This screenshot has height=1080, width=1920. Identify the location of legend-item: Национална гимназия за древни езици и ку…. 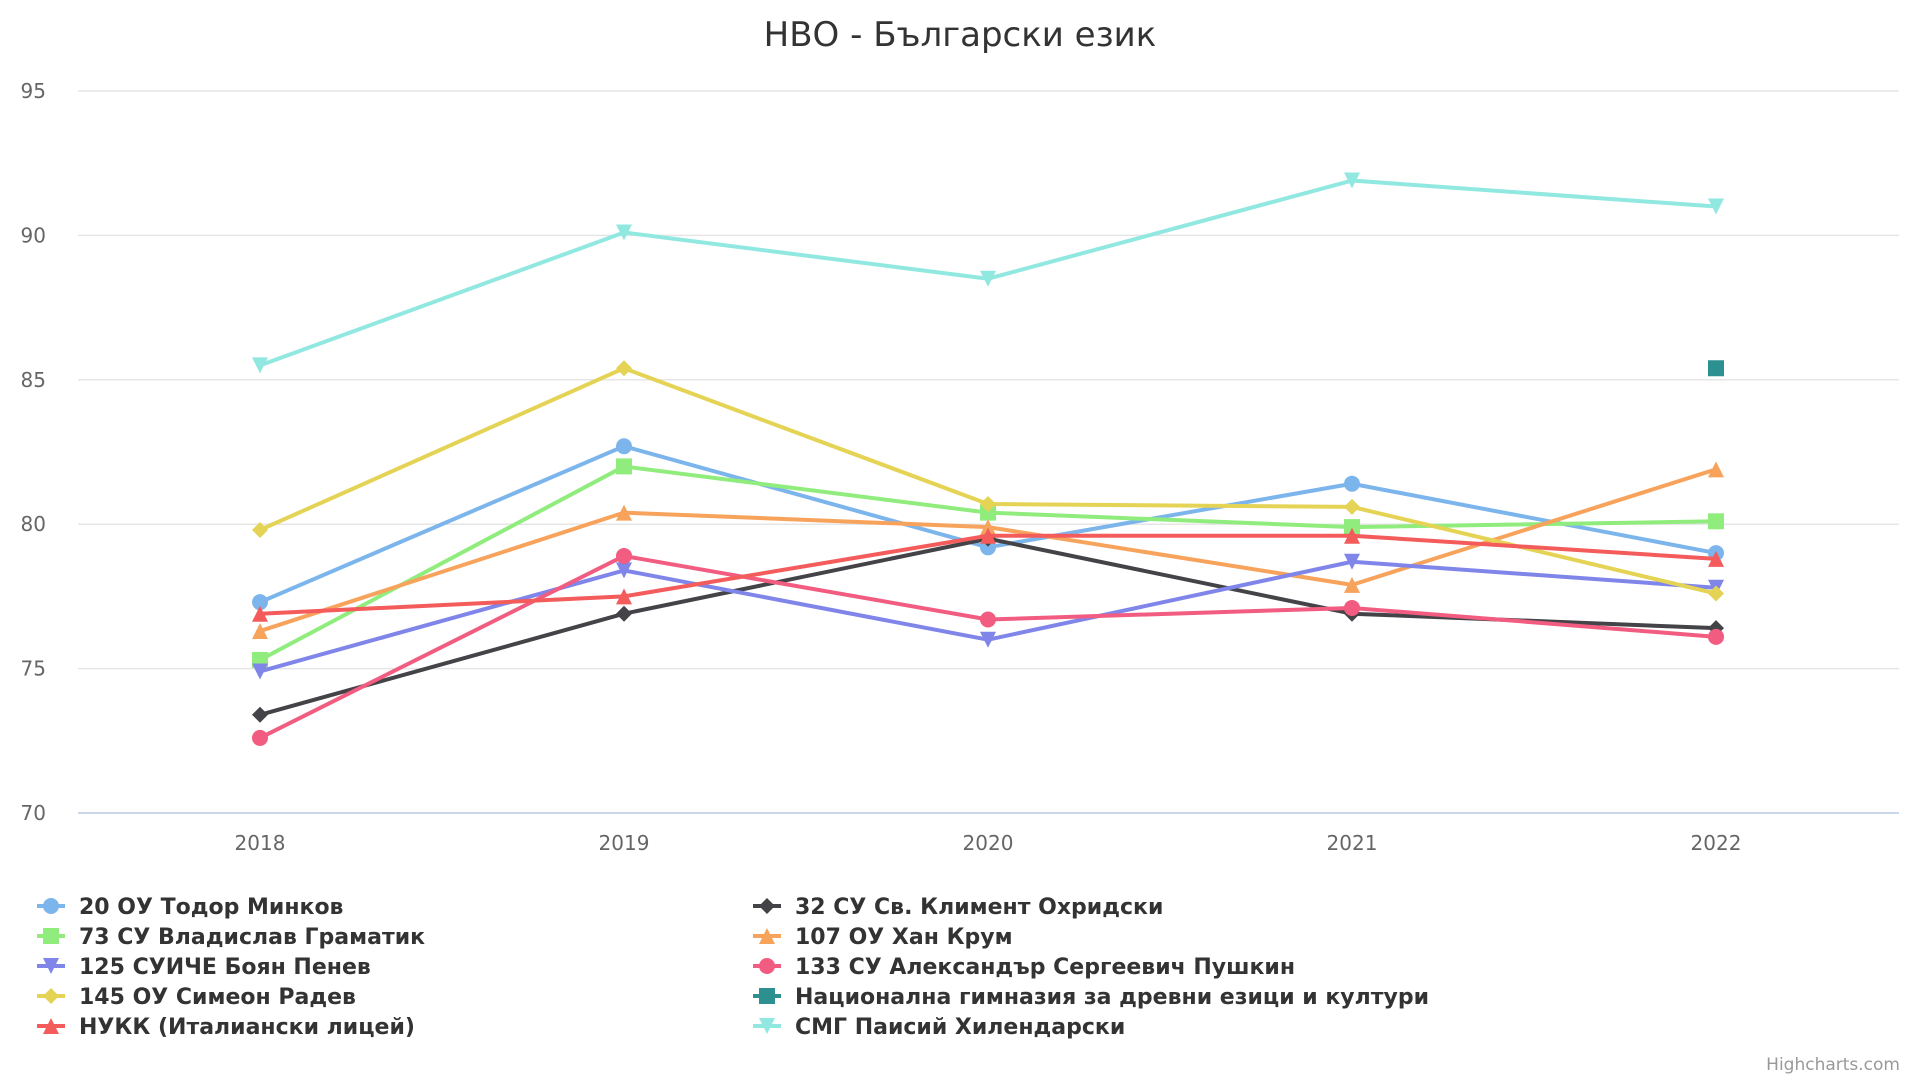
(1091, 997).